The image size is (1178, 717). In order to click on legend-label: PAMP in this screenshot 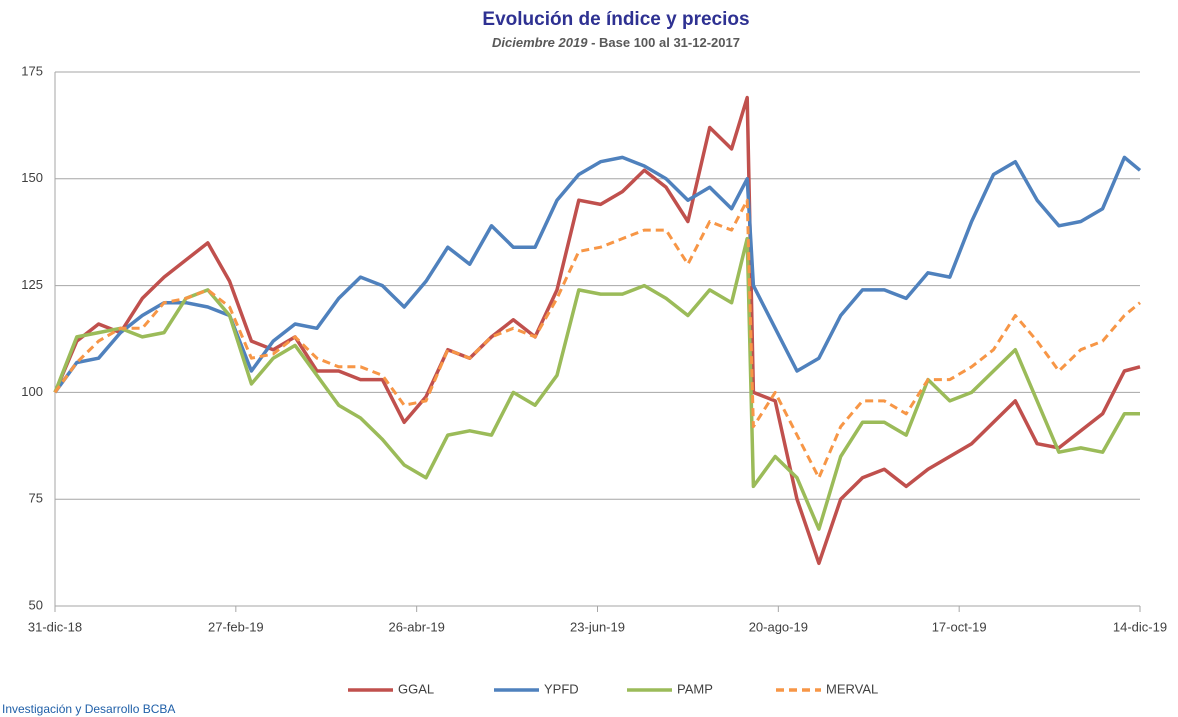, I will do `click(695, 688)`.